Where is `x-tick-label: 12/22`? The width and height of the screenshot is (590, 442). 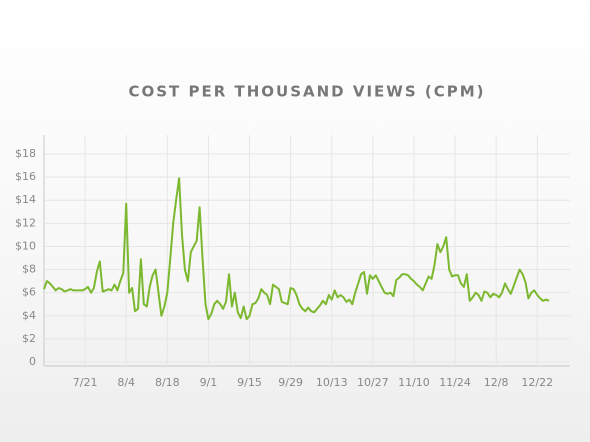 x-tick-label: 12/22 is located at coordinates (537, 382).